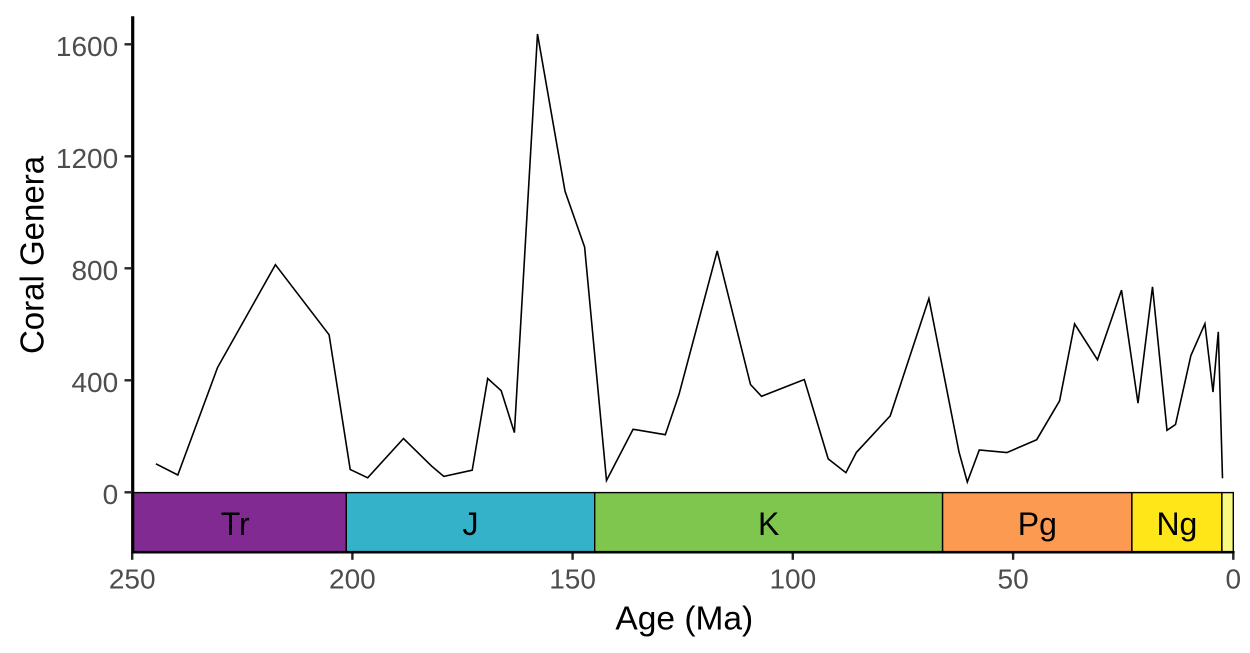 The image size is (1250, 653). What do you see at coordinates (1013, 578) in the screenshot?
I see `svg-text: 50` at bounding box center [1013, 578].